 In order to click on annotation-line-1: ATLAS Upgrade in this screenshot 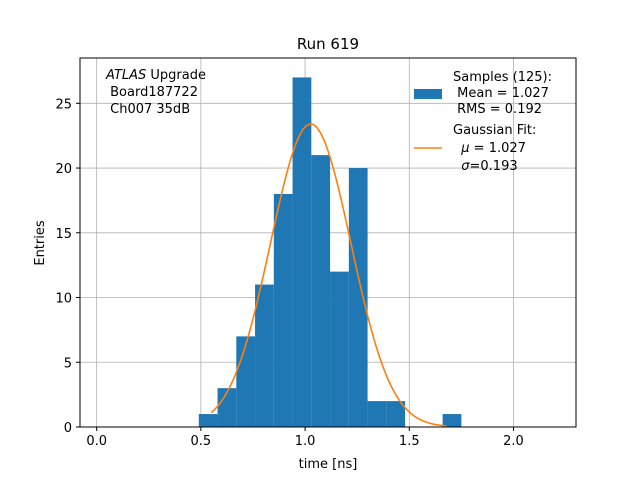, I will do `click(155, 75)`.